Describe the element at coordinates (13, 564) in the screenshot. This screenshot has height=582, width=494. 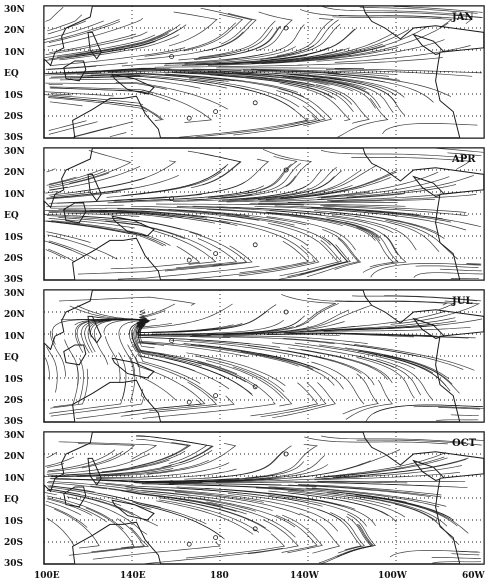
I see `lat-label-30s: 30S` at that location.